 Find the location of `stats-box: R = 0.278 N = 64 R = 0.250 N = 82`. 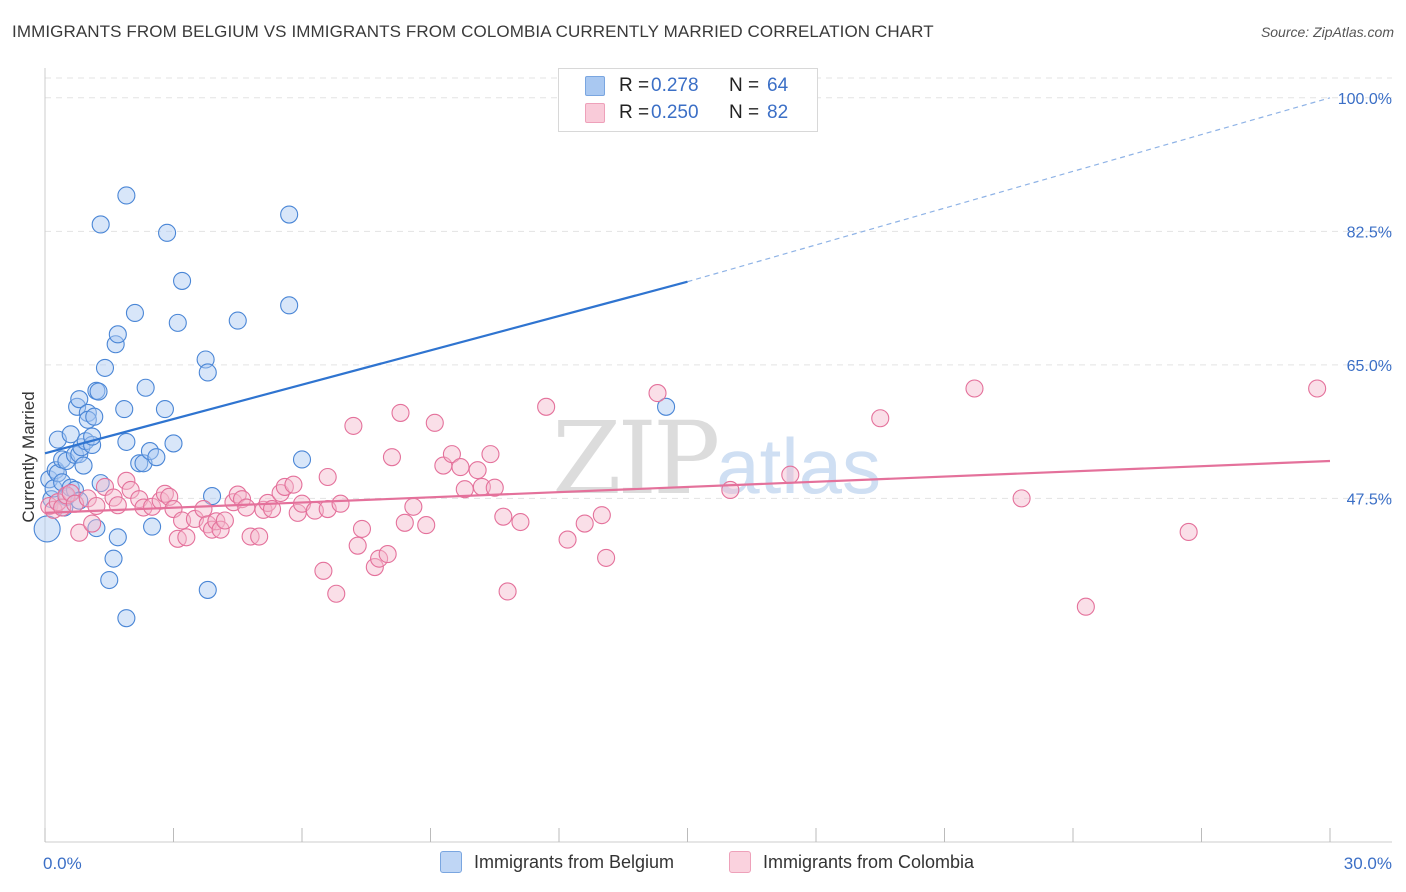

stats-box: R = 0.278 N = 64 R = 0.250 N = 82 is located at coordinates (688, 100).